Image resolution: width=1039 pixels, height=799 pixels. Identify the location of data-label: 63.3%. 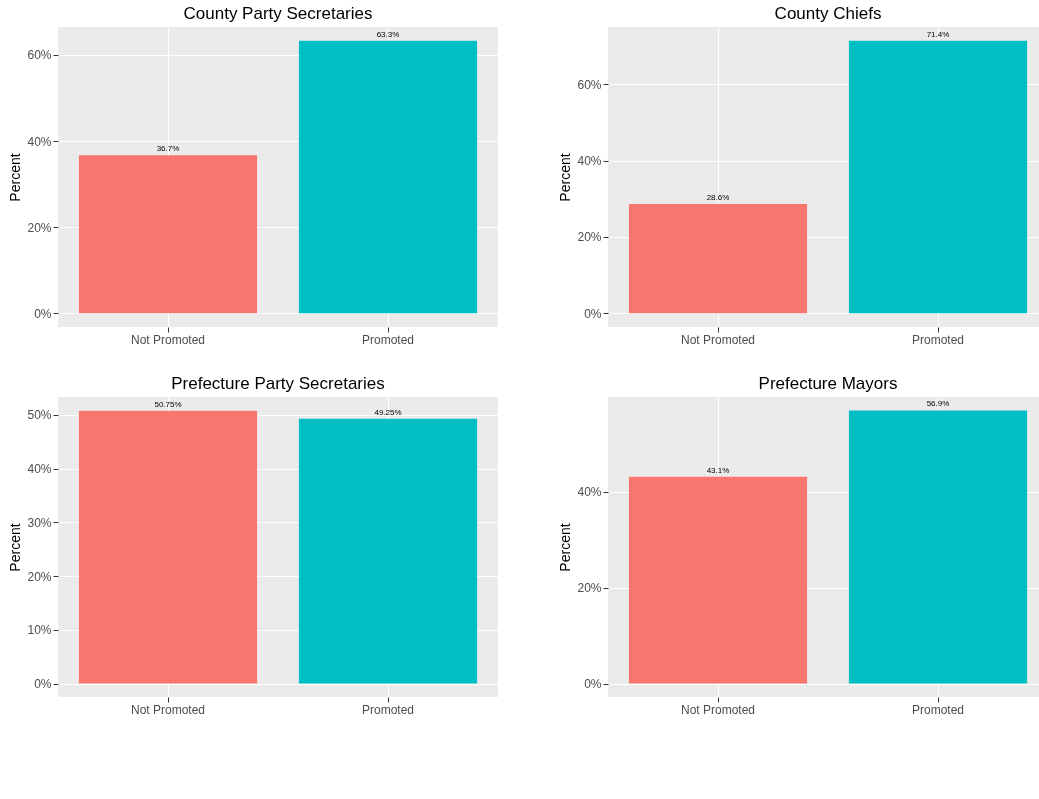
(388, 34).